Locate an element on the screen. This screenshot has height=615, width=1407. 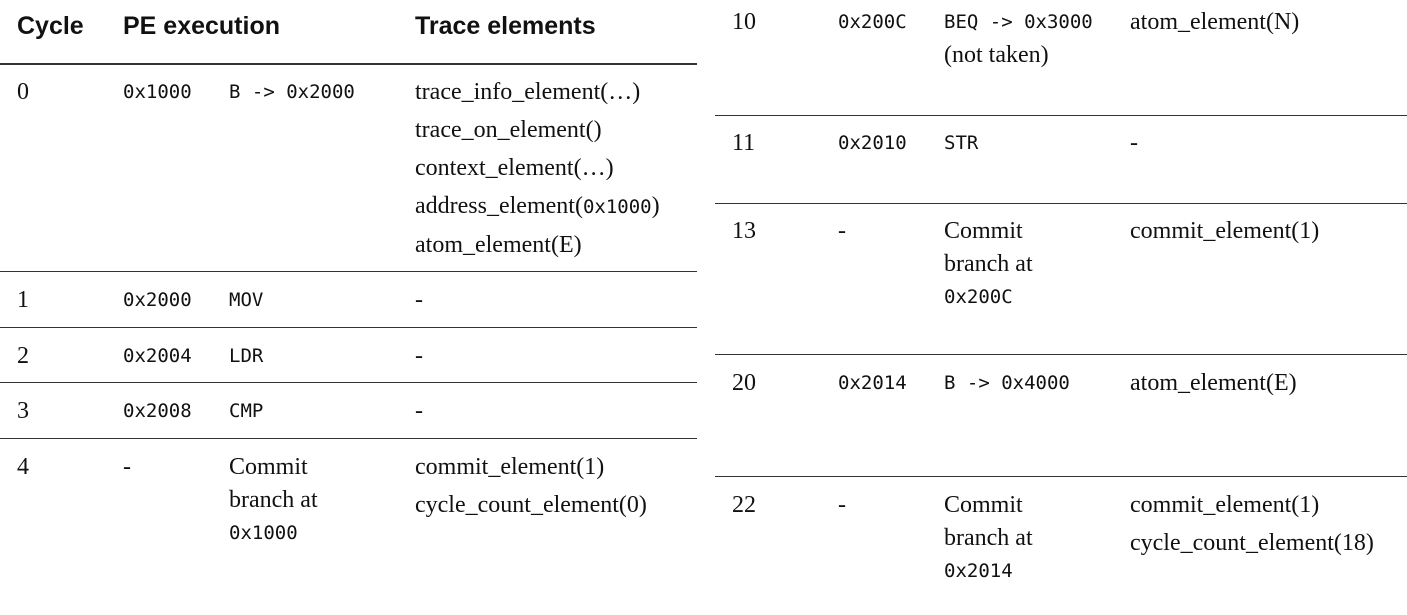
address-cell: 0x2004 is located at coordinates (157, 356).